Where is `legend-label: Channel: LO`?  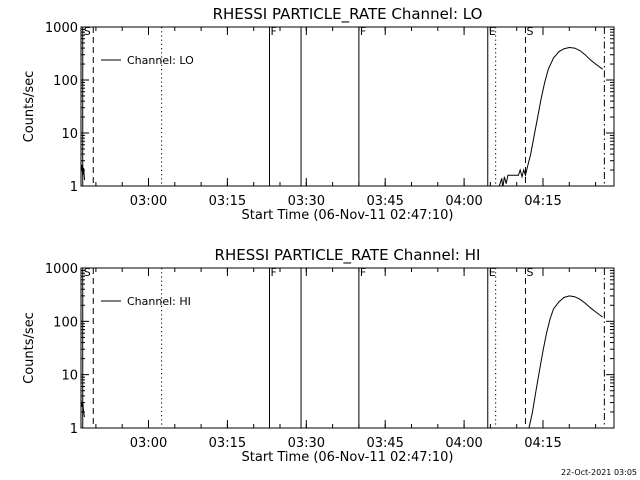 legend-label: Channel: LO is located at coordinates (160, 60).